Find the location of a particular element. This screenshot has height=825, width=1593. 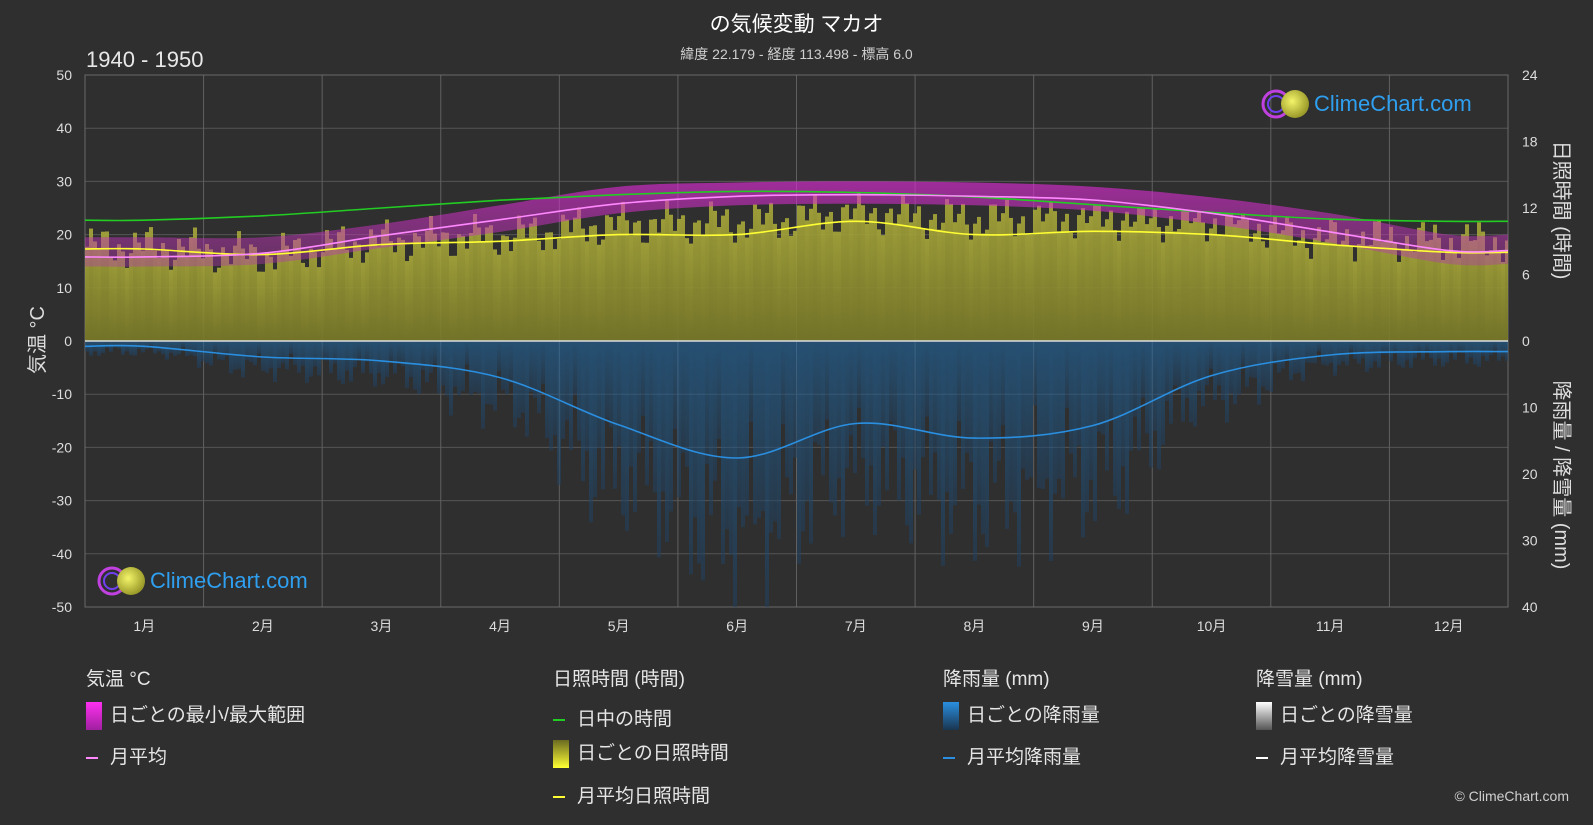

snow-swatch is located at coordinates (1264, 715).